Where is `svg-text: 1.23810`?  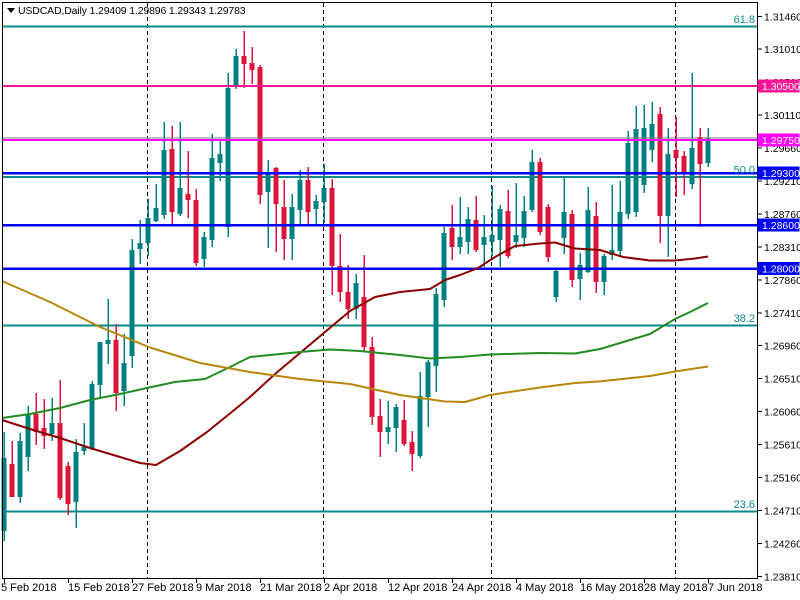 svg-text: 1.23810 is located at coordinates (782, 577).